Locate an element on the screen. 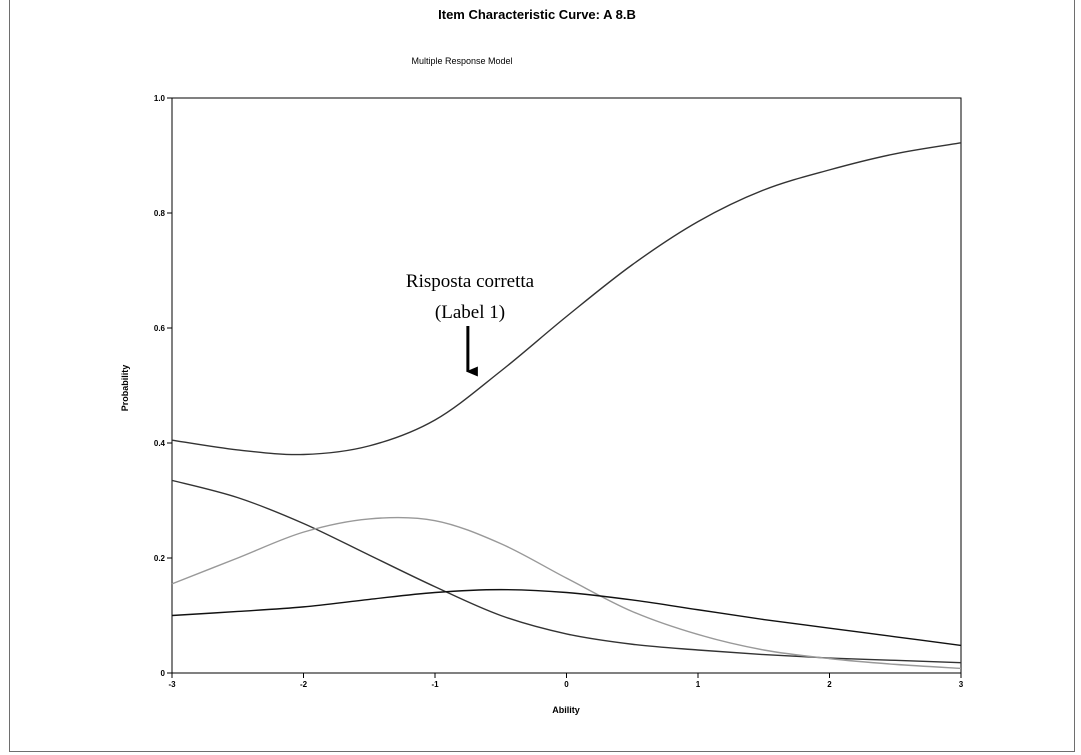 This screenshot has width=1081, height=755. annotation-line-1: Risposta corretta is located at coordinates (470, 281).